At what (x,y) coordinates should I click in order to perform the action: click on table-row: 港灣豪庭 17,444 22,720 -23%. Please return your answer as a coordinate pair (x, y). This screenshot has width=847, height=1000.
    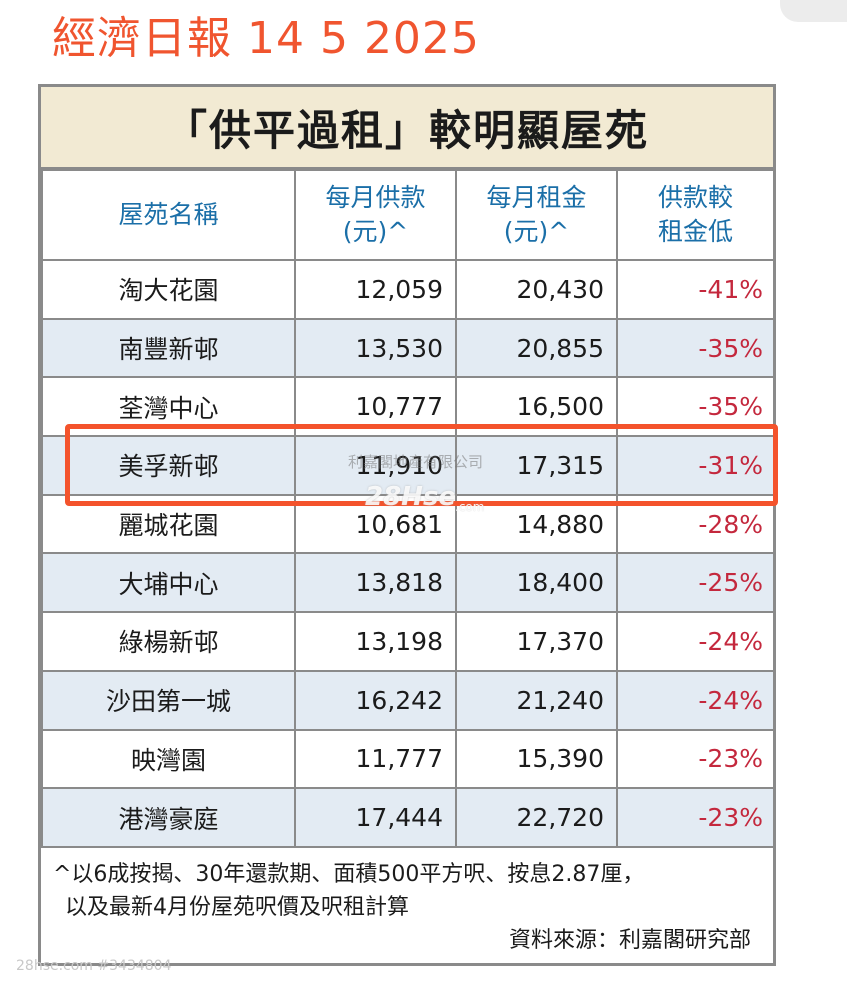
    Looking at the image, I should click on (408, 817).